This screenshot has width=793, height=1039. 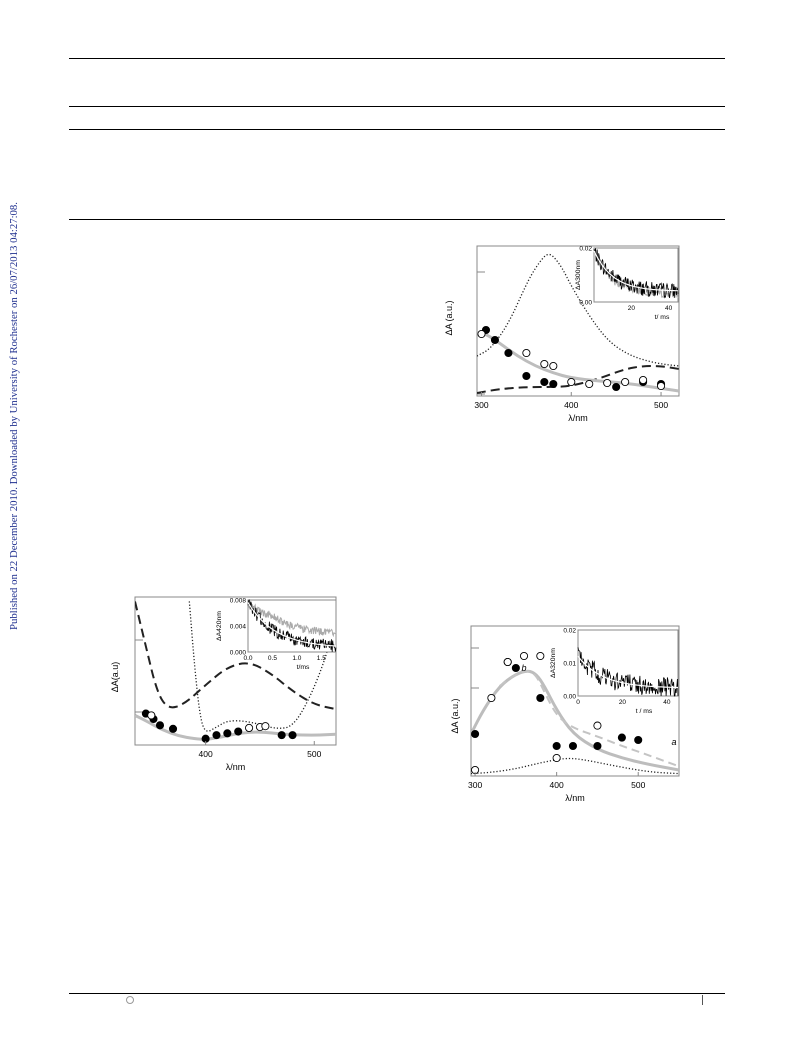 I want to click on inset-x-tick-label: 1.0, so click(x=296, y=658).